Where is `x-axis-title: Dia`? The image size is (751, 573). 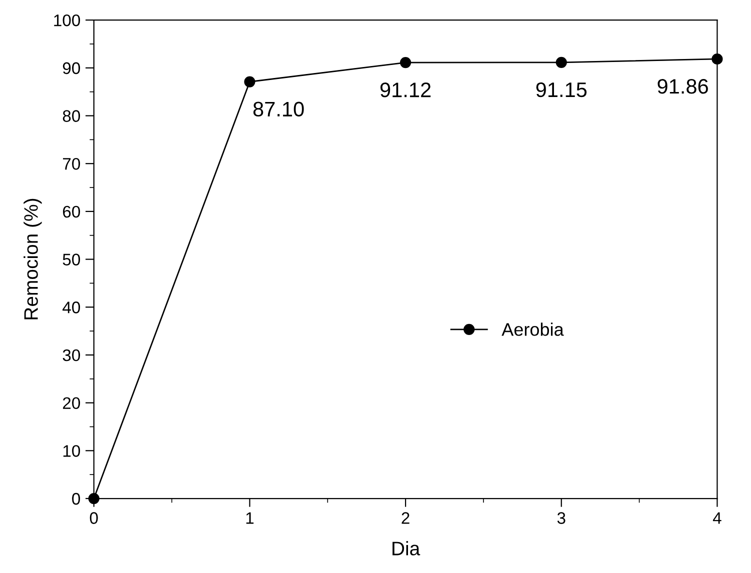 x-axis-title: Dia is located at coordinates (406, 548).